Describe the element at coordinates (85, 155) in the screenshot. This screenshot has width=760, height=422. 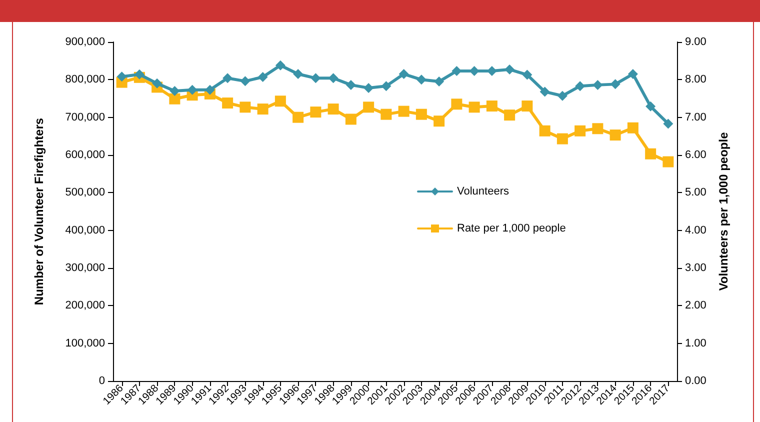
I see `y-tick-label: 600,000` at that location.